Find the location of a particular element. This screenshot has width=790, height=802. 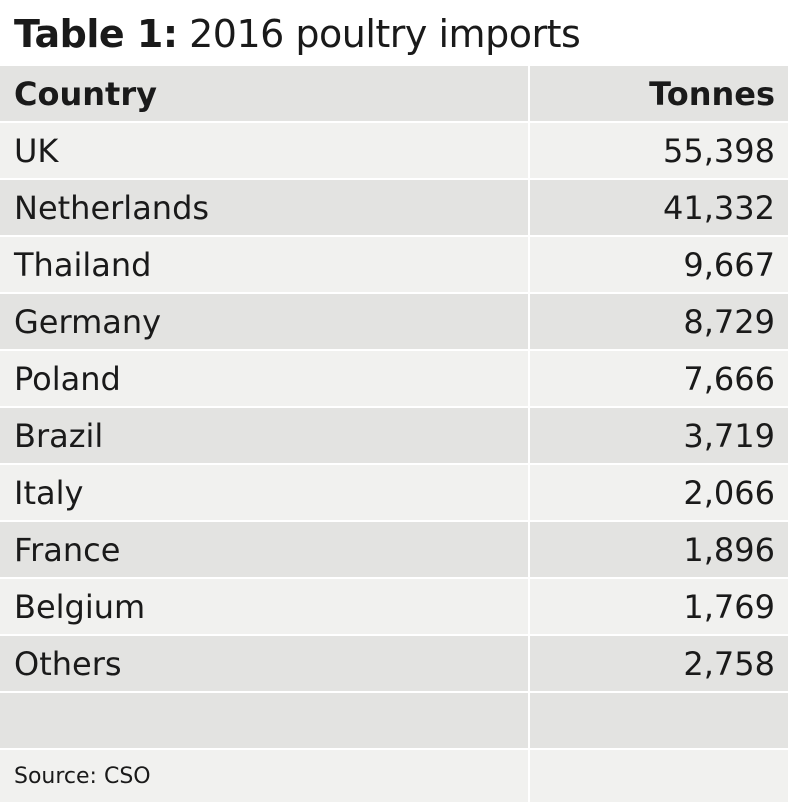

tonnes-cell: 2,758 is located at coordinates (659, 663).